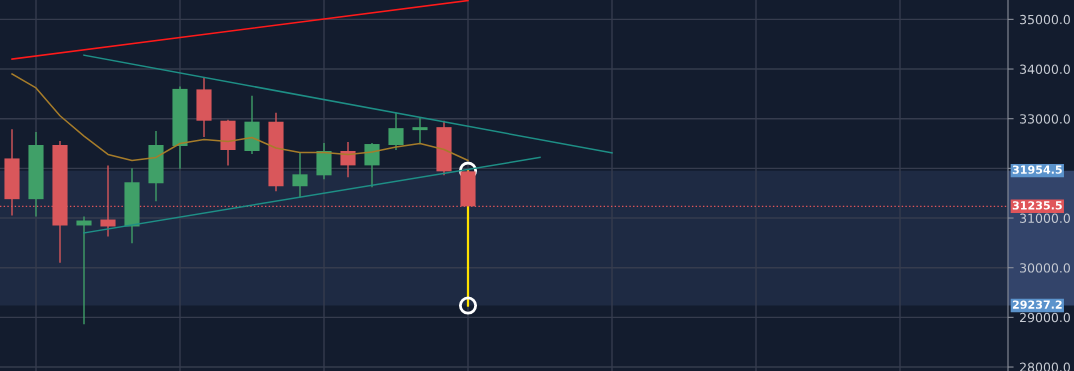 The width and height of the screenshot is (1074, 371). What do you see at coordinates (1045, 119) in the screenshot?
I see `y-tick-label: 33000.0` at bounding box center [1045, 119].